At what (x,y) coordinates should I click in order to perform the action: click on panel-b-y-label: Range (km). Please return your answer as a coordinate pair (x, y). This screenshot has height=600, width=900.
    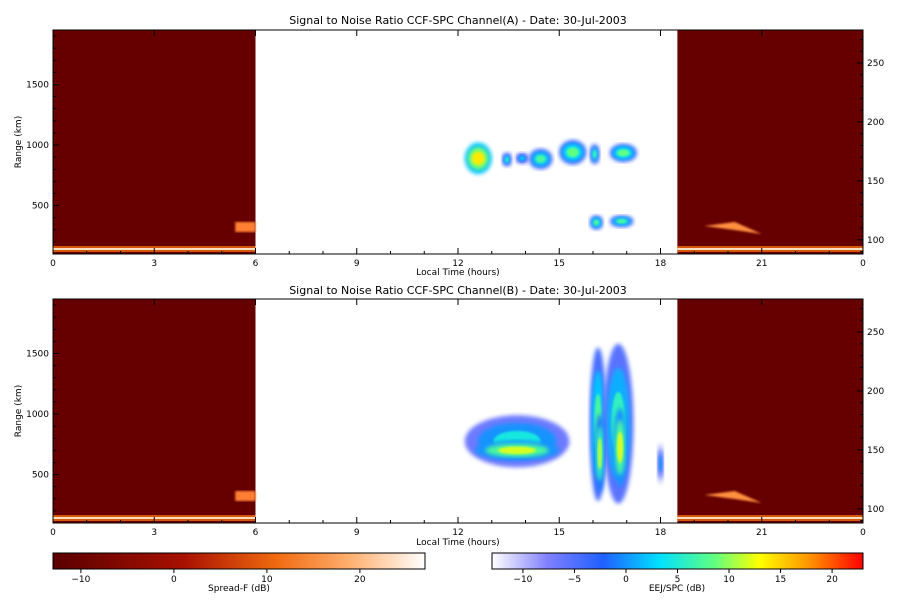
    Looking at the image, I should click on (19, 411).